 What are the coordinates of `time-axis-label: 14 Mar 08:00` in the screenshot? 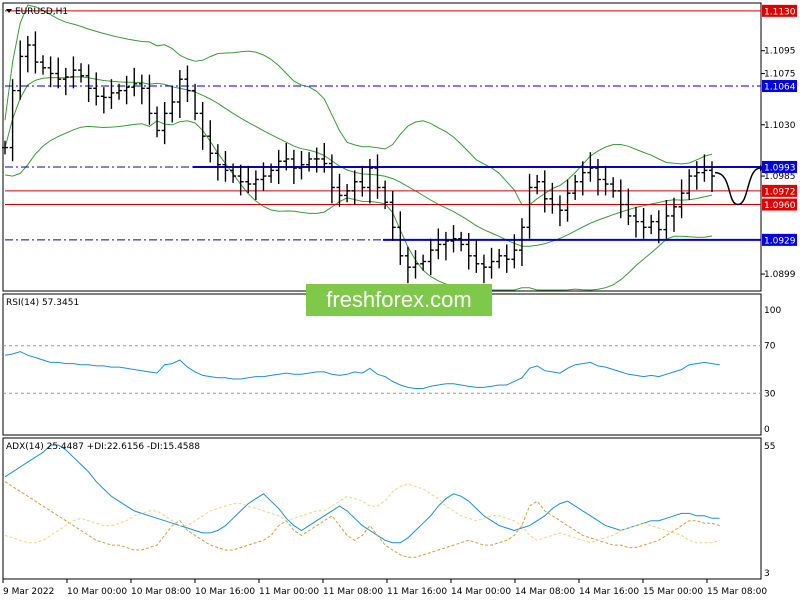 It's located at (545, 592).